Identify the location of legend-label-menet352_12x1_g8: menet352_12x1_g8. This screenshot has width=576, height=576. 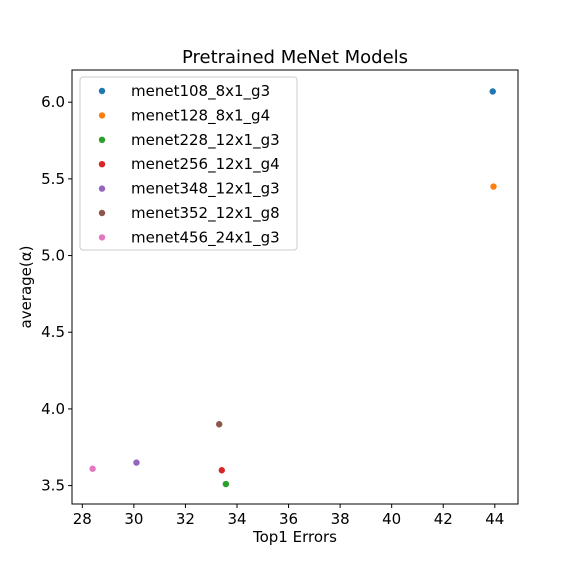
(205, 213).